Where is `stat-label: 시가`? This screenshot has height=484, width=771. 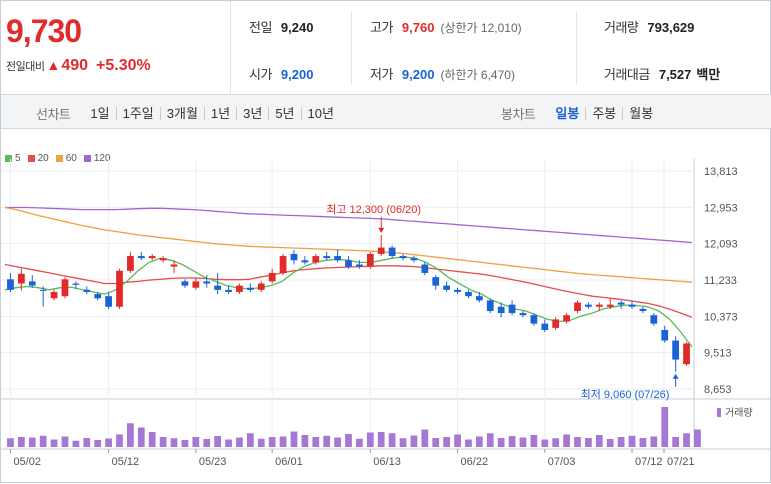 stat-label: 시가 is located at coordinates (260, 74).